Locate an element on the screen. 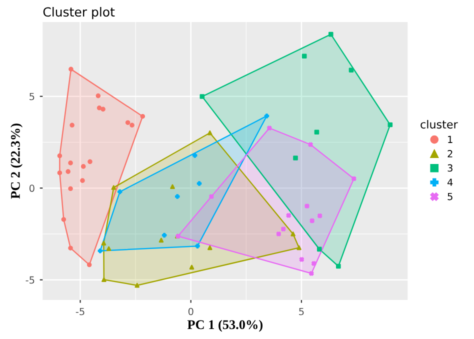 The height and width of the screenshot is (339, 474). y-tick-label: 0 is located at coordinates (31, 188).